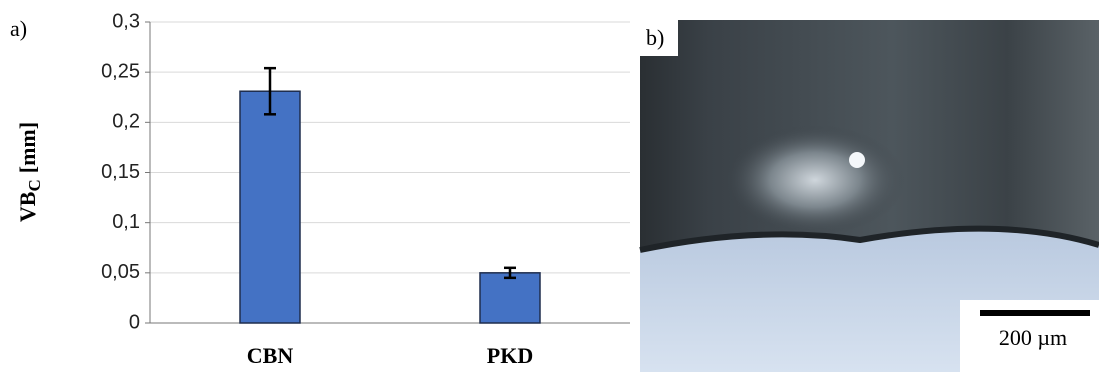 Image resolution: width=1099 pixels, height=374 pixels. What do you see at coordinates (34, 185) in the screenshot?
I see `y-label-sub: C` at bounding box center [34, 185].